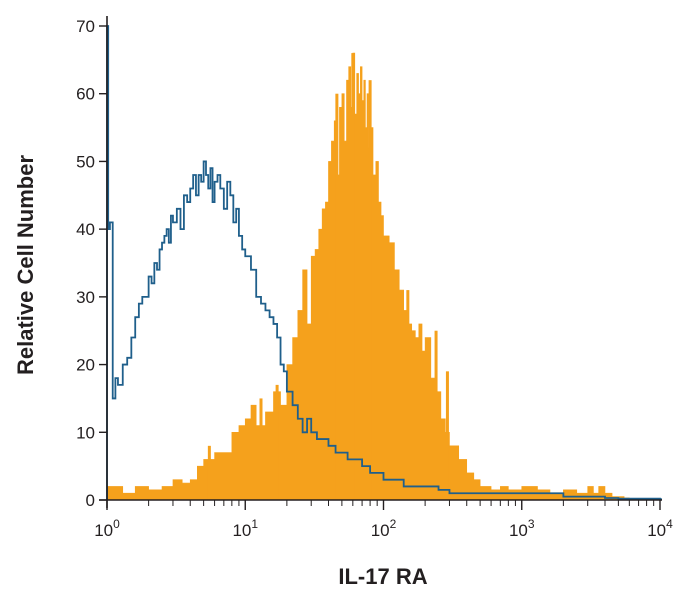  I want to click on x-tick-label-2: 10², so click(384, 528).